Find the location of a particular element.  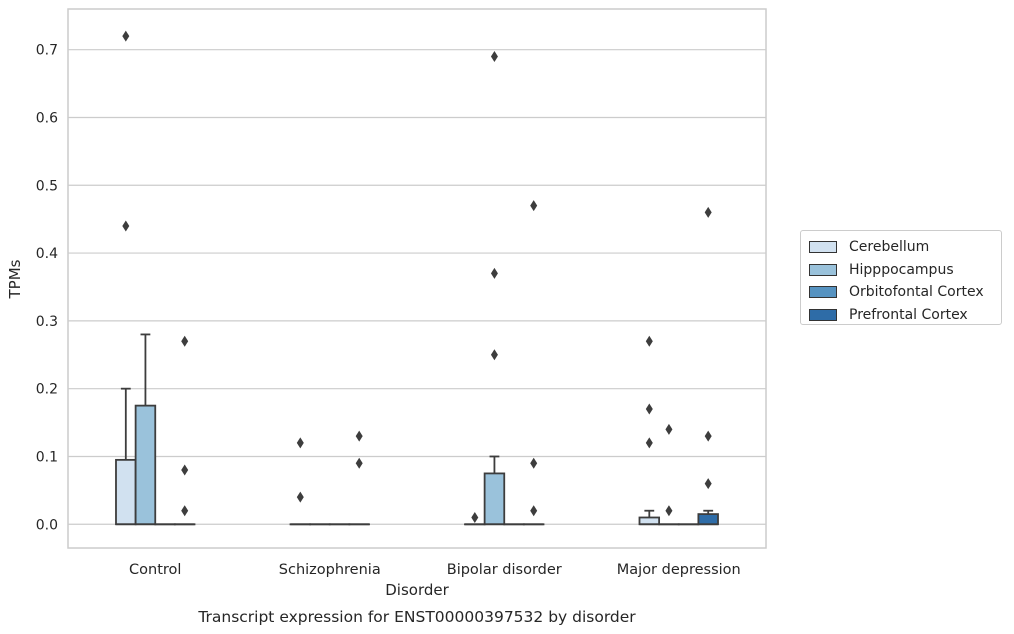

y-tick-label: 0.5 is located at coordinates (47, 186).